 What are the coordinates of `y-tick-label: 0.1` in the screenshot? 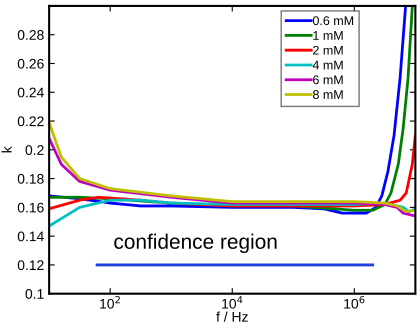 It's located at (35, 294).